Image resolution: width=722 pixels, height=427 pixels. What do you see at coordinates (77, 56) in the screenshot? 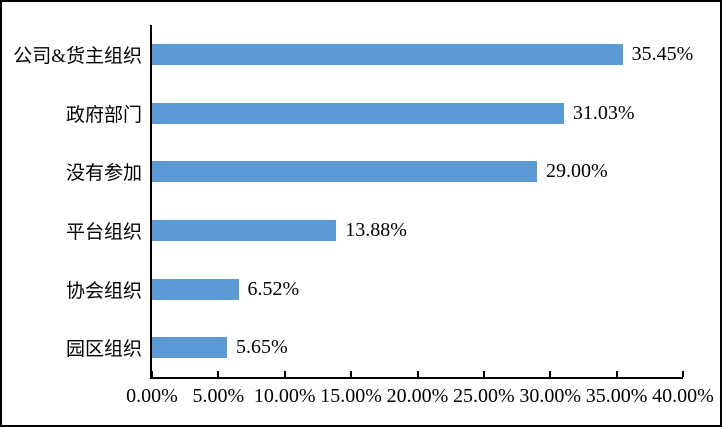
I see `category-label: 公司&货主组织` at bounding box center [77, 56].